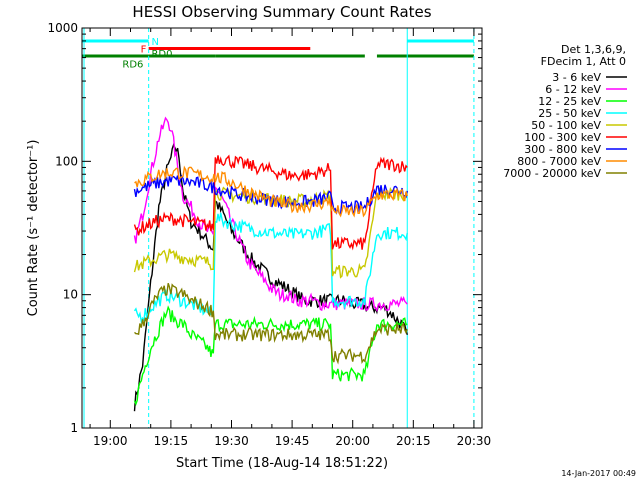 This screenshot has width=640, height=480. I want to click on legend-entry-label-8: 7000 - 20000 keV, so click(552, 173).